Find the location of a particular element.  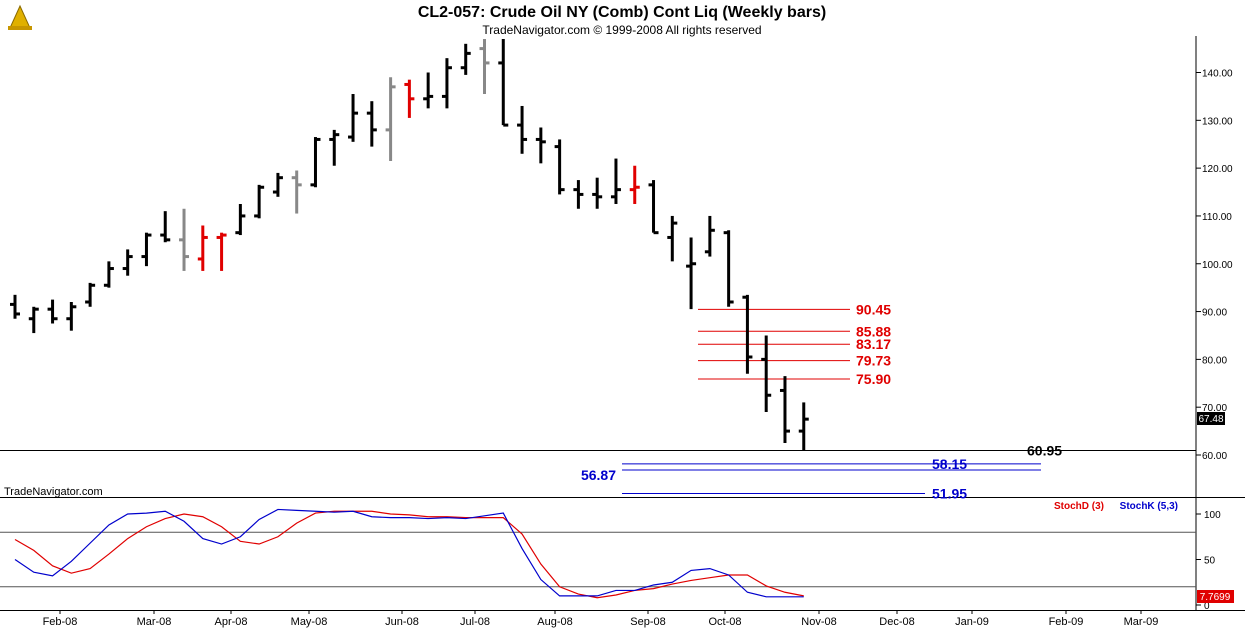

legend-stochk: StochK (5,3) is located at coordinates (1149, 506).